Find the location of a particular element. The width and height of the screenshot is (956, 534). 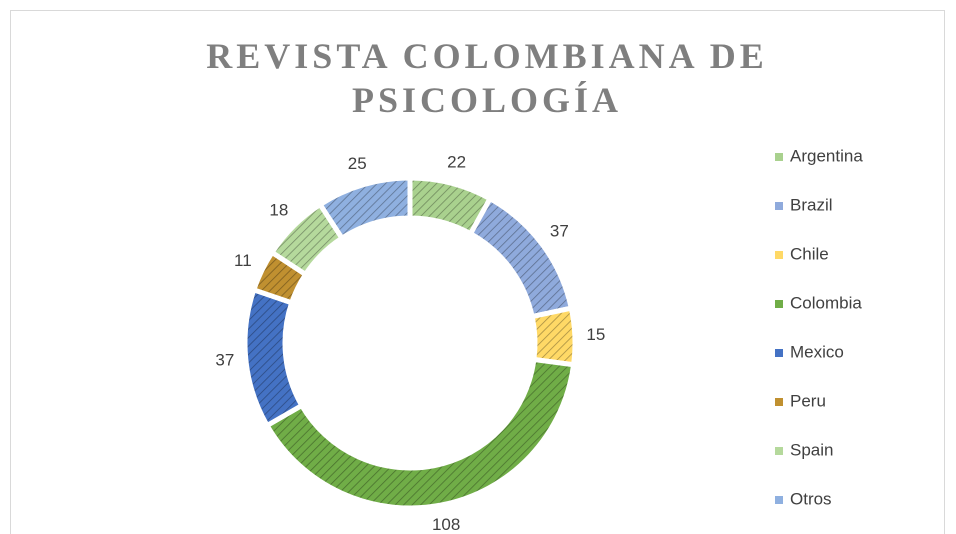

legend-label: Colombia is located at coordinates (826, 302).